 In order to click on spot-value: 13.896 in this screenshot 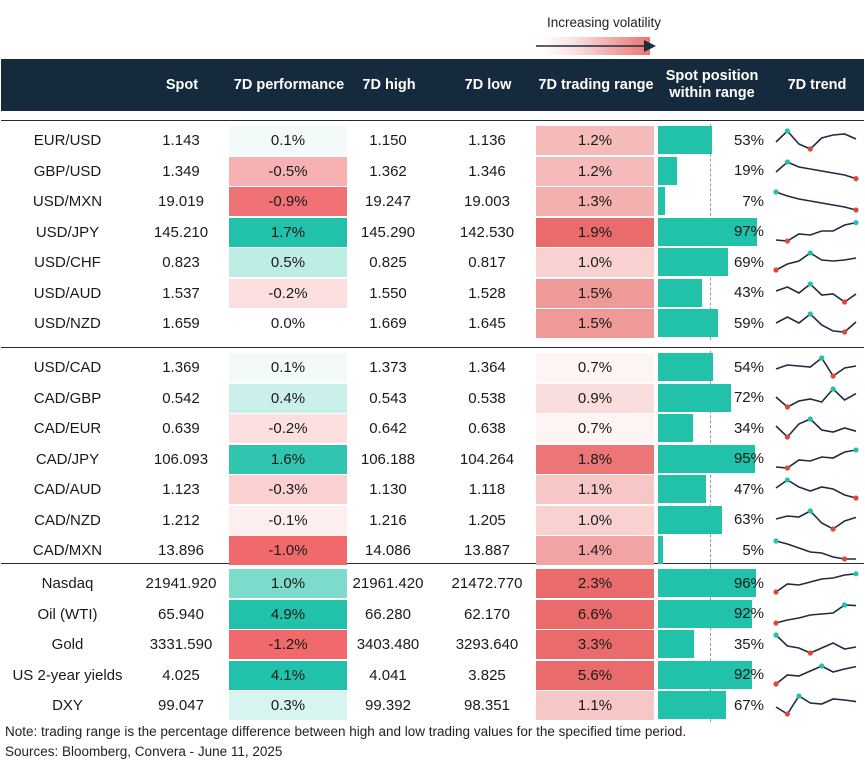, I will do `click(181, 550)`.